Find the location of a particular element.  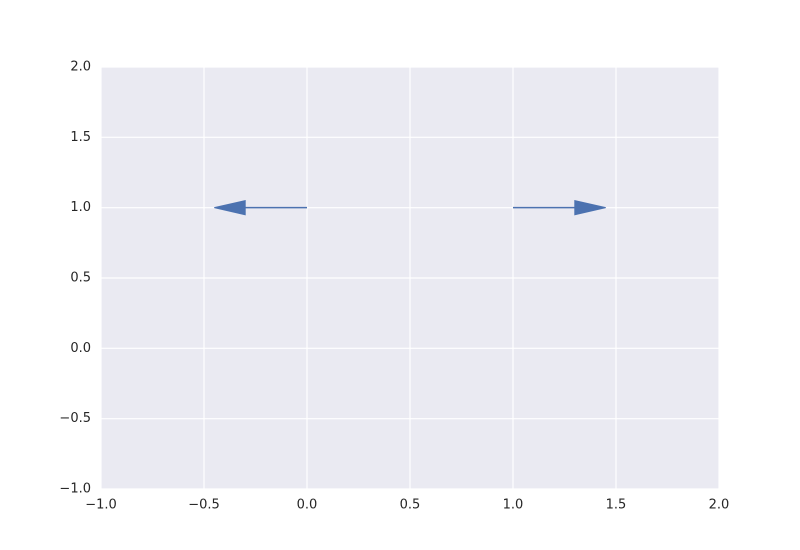

x-tick-label: 0.0 is located at coordinates (307, 505).